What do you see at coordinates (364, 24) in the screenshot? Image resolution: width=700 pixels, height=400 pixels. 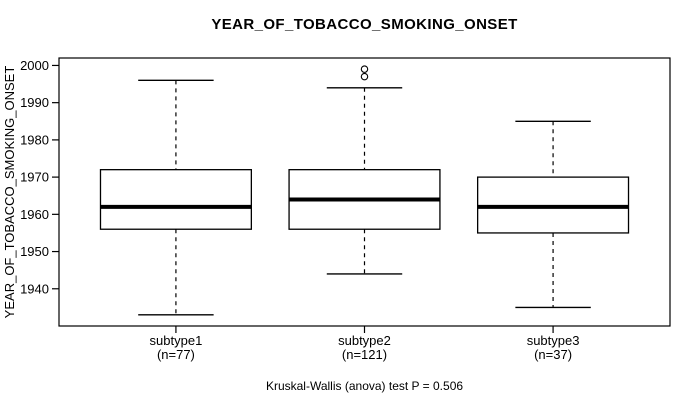 I see `chart-title: YEAR_OF_TOBACCO_SMOKING_ONSET` at bounding box center [364, 24].